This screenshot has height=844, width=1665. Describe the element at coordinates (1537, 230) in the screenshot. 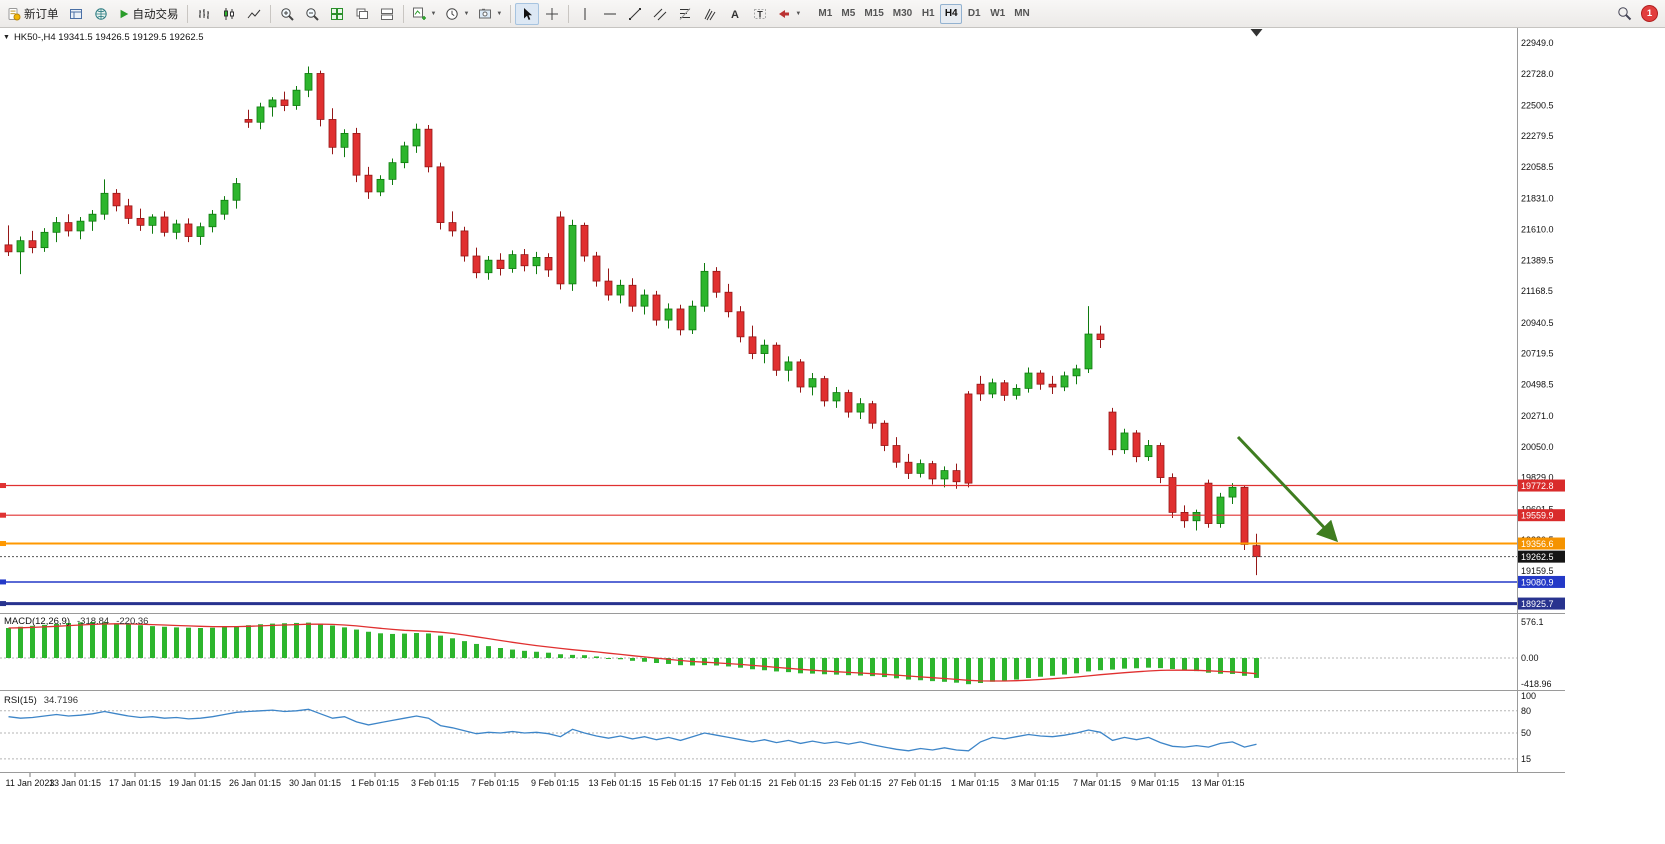

I see `svg-text: 21610.0` at that location.